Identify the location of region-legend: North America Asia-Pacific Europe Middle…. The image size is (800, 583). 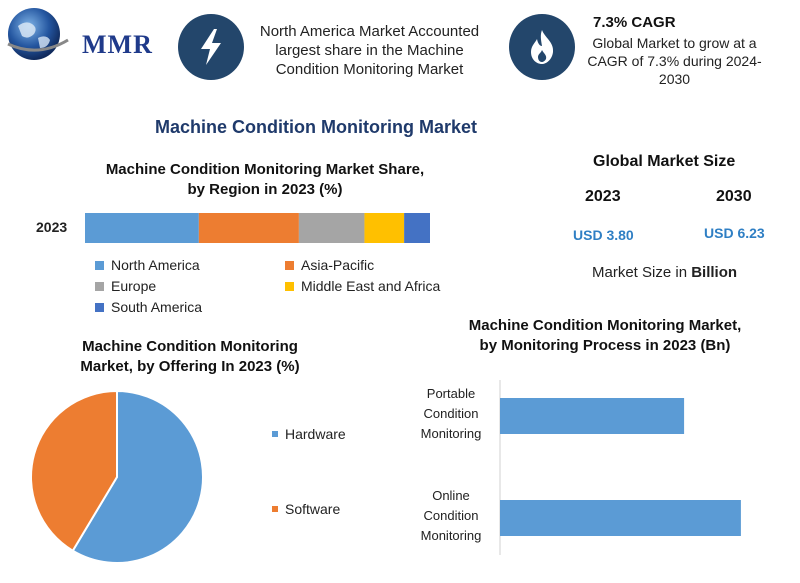
(295, 288).